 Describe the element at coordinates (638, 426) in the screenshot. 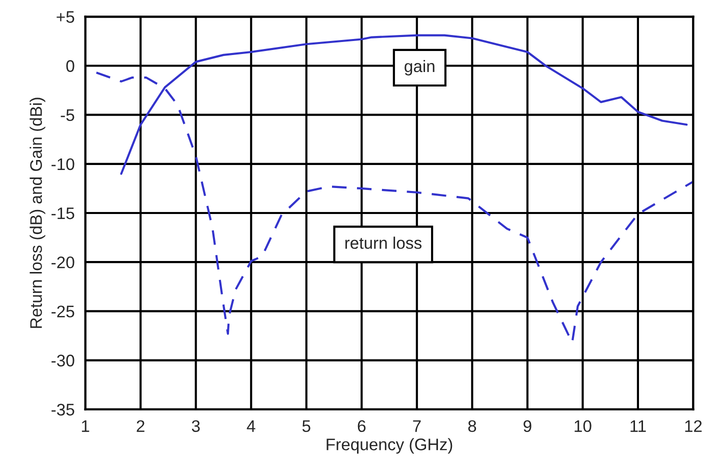

I see `x-tick-label: 11` at that location.